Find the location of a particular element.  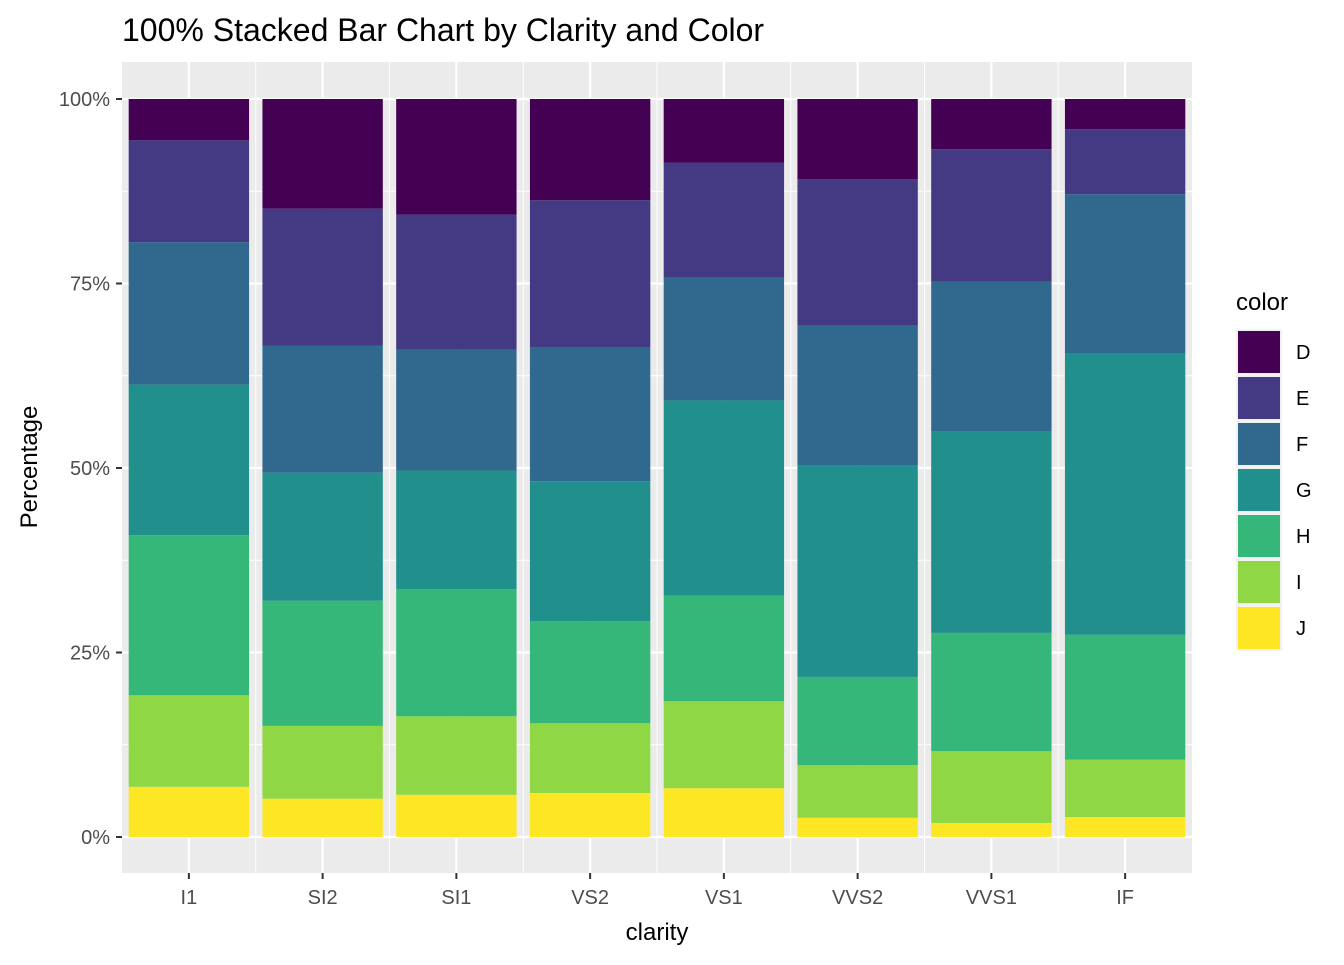

y-tick-label: 100% is located at coordinates (84, 100).